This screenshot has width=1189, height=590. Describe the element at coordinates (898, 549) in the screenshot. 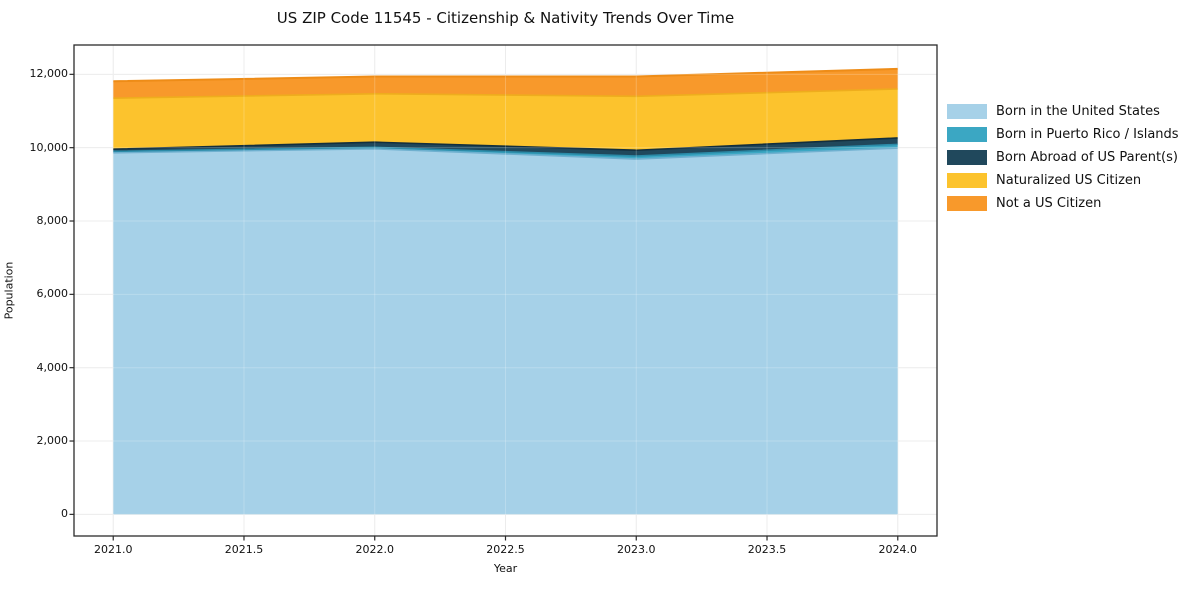

I see `x-tick-label: 2024.0` at that location.